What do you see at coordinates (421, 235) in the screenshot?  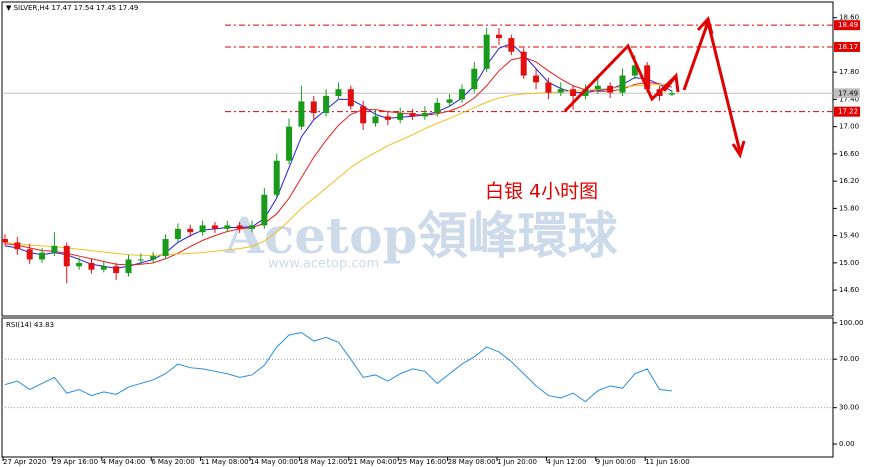 I see `watermark-text: Acetop領峰環球` at bounding box center [421, 235].